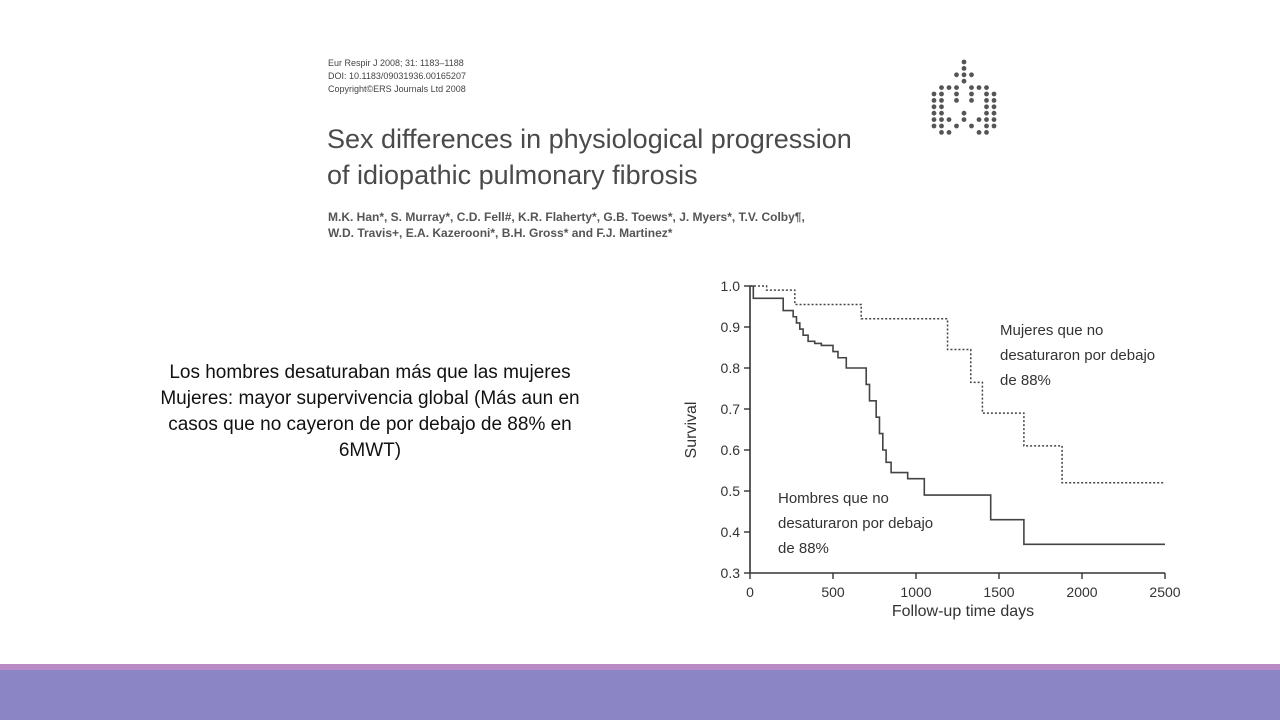  Describe the element at coordinates (370, 450) in the screenshot. I see `summary-line-4: 6MWT)` at that location.